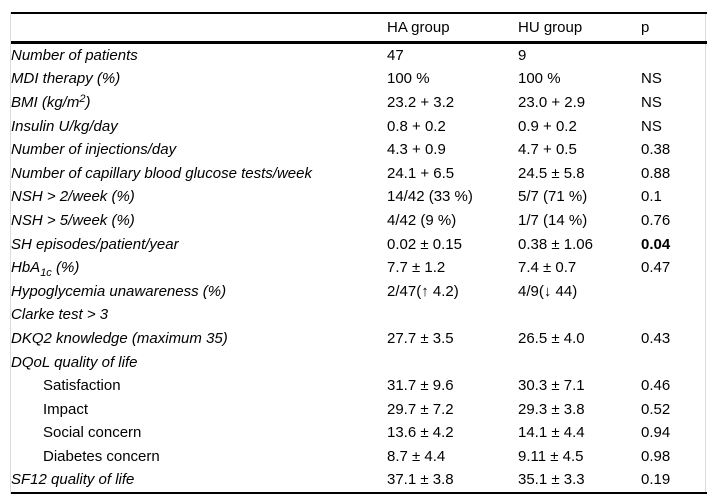 The height and width of the screenshot is (501, 717). Describe the element at coordinates (548, 291) in the screenshot. I see `hu-group-value: 4/9(↓ 44)` at that location.